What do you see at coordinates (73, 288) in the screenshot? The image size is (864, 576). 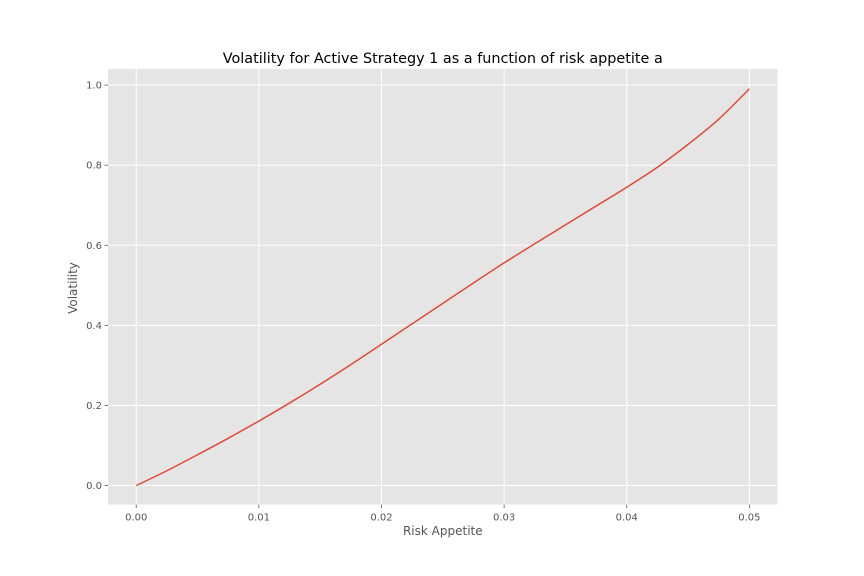 I see `y-axis-label: Volatility` at bounding box center [73, 288].